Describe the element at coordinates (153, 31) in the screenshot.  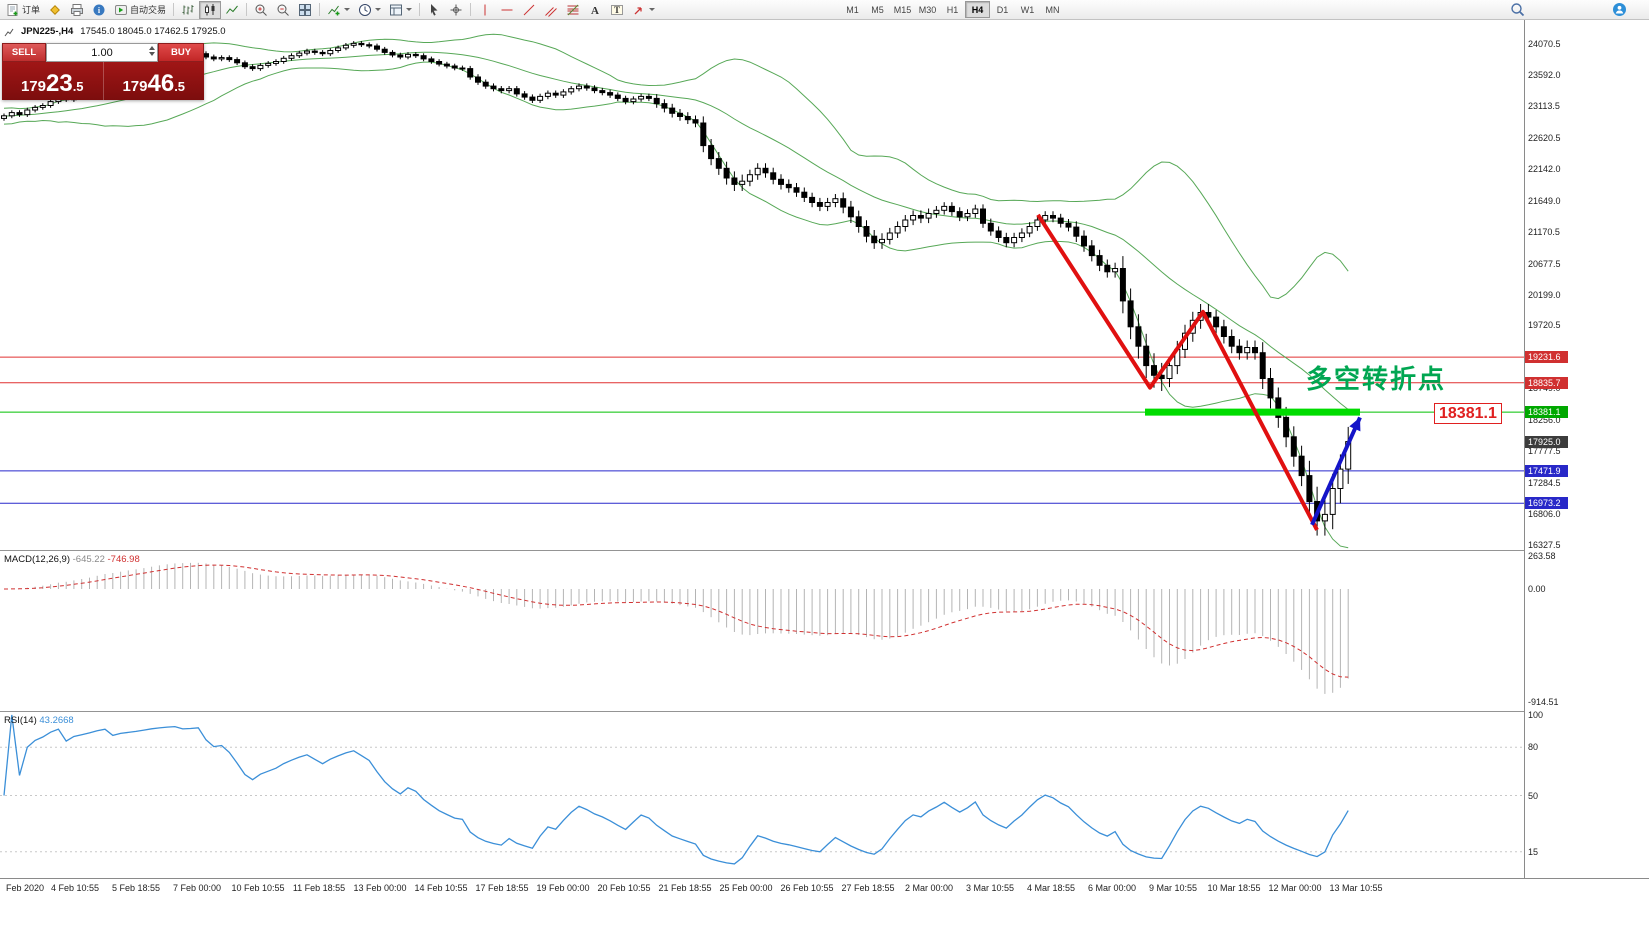
I see `ohlc-values: 17545.0 18045.0 17462.5 17925.0` at that location.